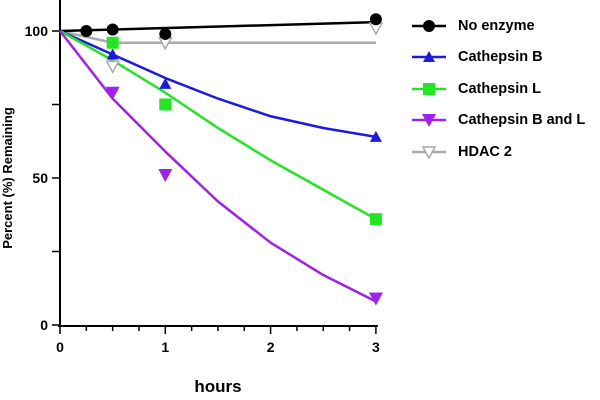 The width and height of the screenshot is (600, 400). Describe the element at coordinates (44, 325) in the screenshot. I see `y-tick-label: 0` at that location.